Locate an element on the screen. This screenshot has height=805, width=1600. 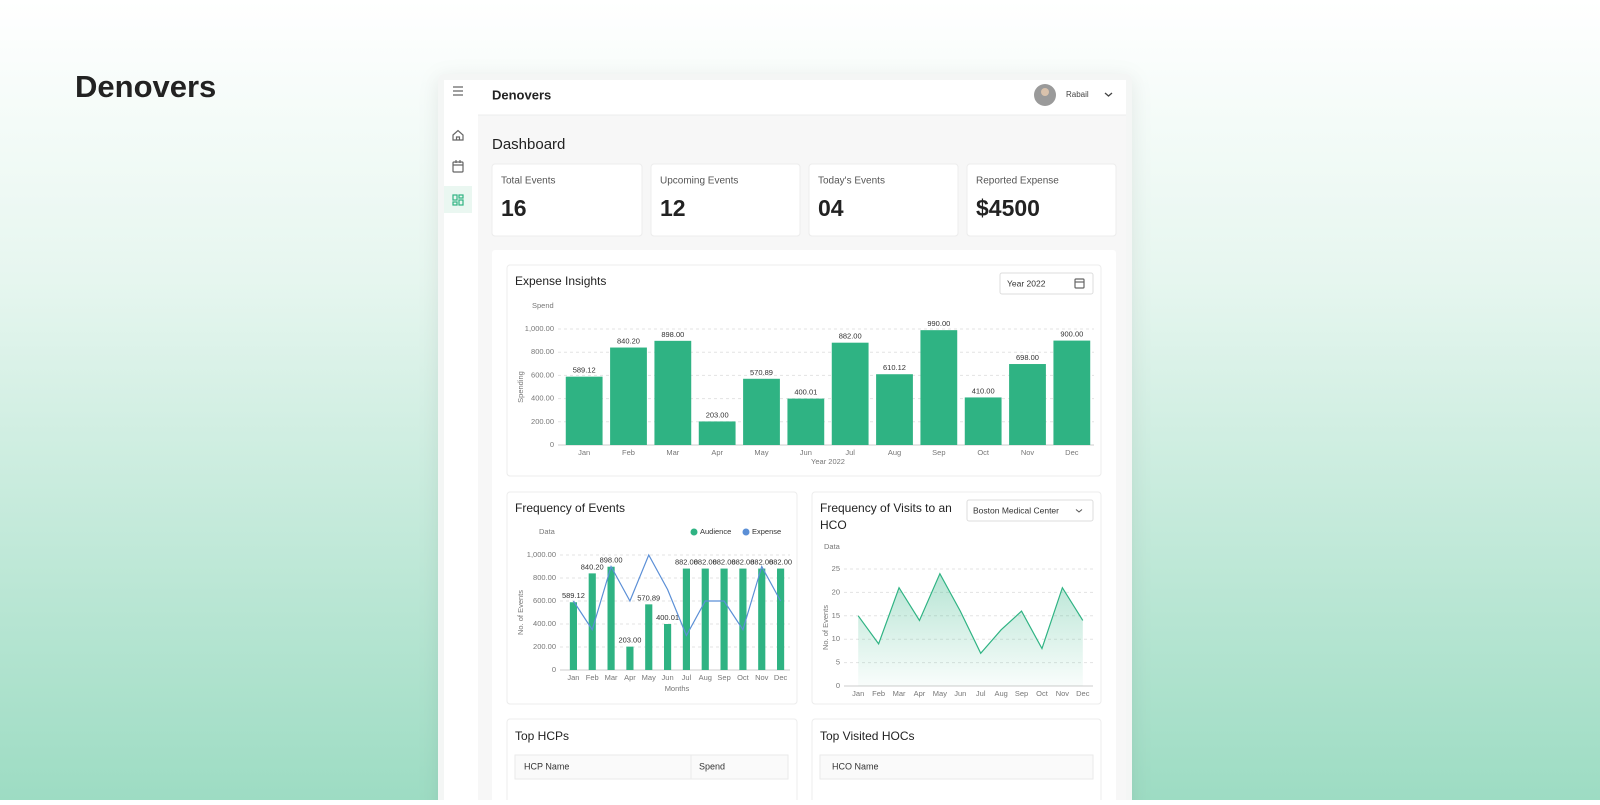
data-label: 589.12 is located at coordinates (573, 595).